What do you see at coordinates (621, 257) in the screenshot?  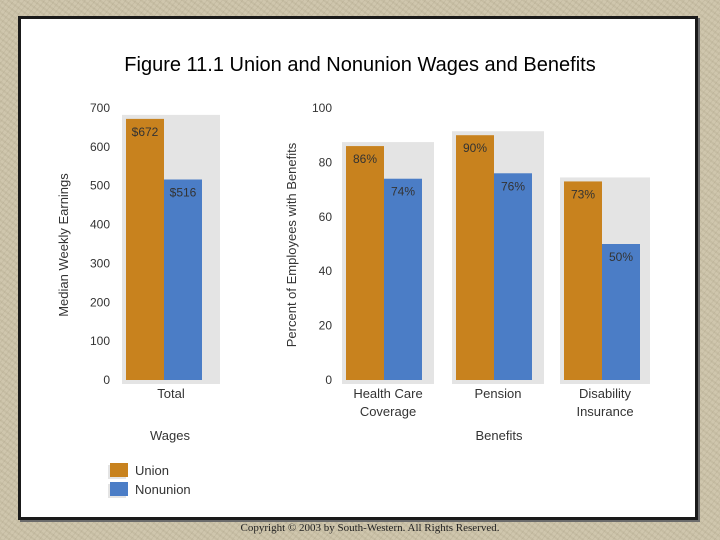 I see `bar-value-label: 50%` at bounding box center [621, 257].